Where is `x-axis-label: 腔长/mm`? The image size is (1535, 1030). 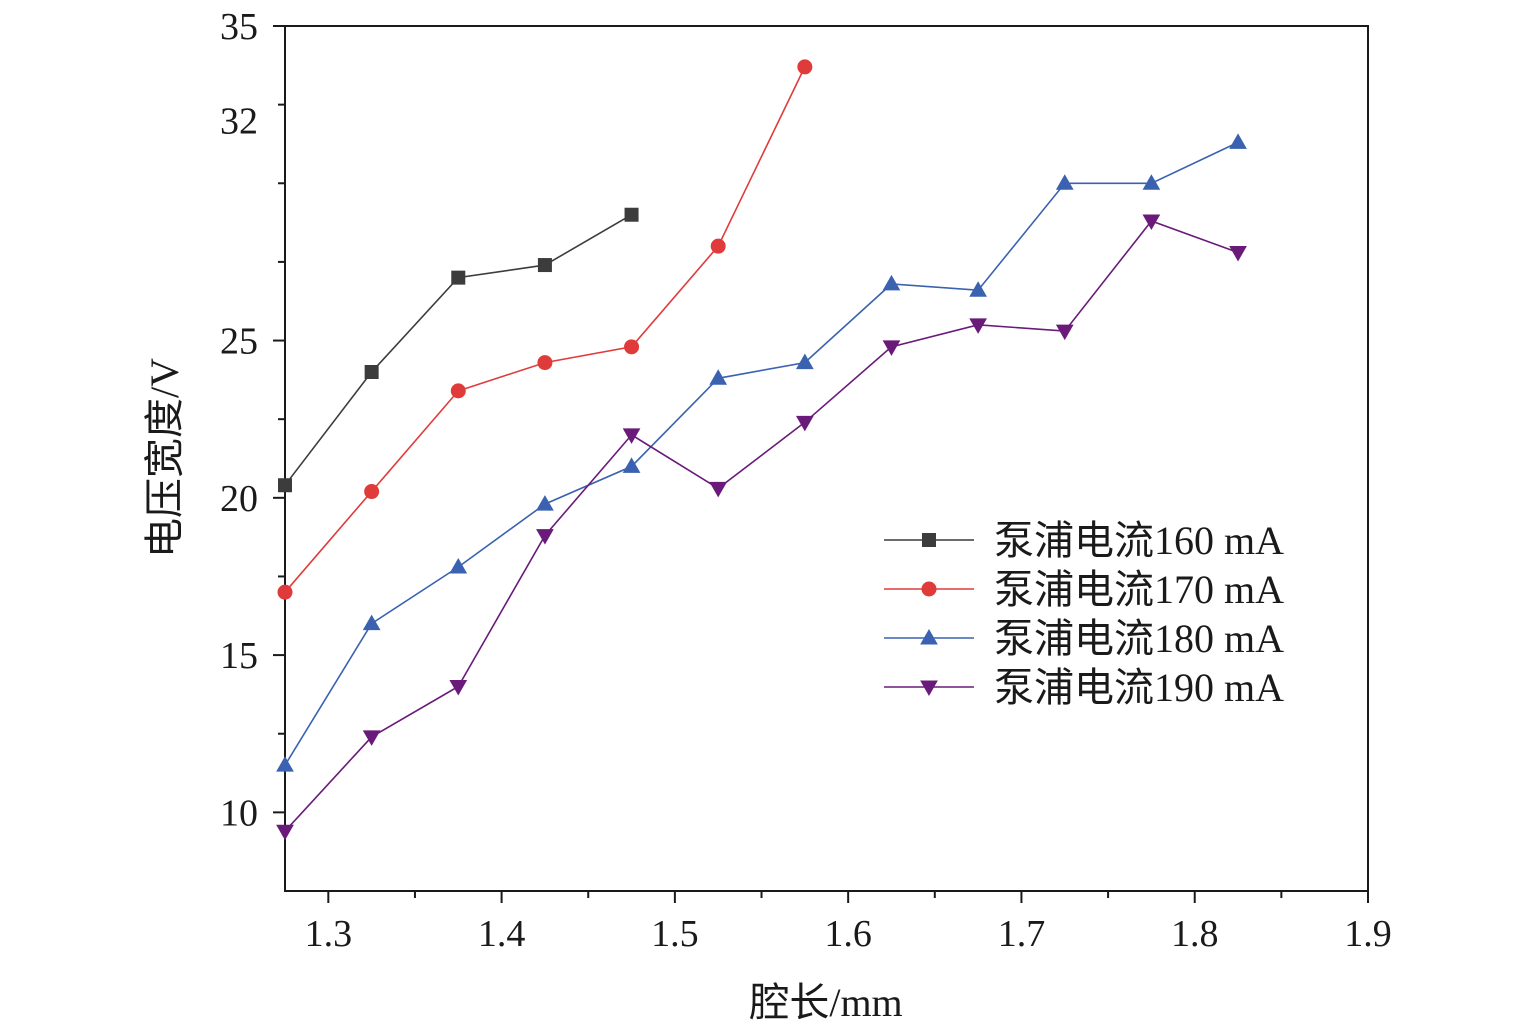
x-axis-label: 腔长/mm is located at coordinates (825, 1002).